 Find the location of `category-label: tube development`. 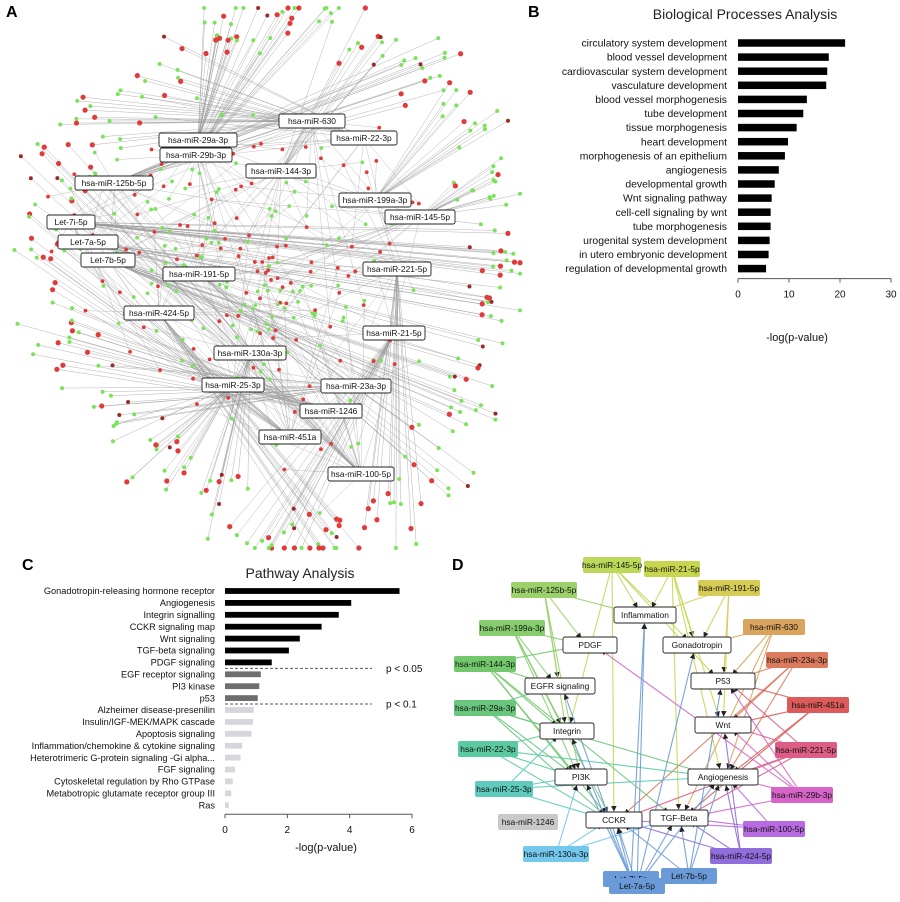

category-label: tube development is located at coordinates (685, 114).